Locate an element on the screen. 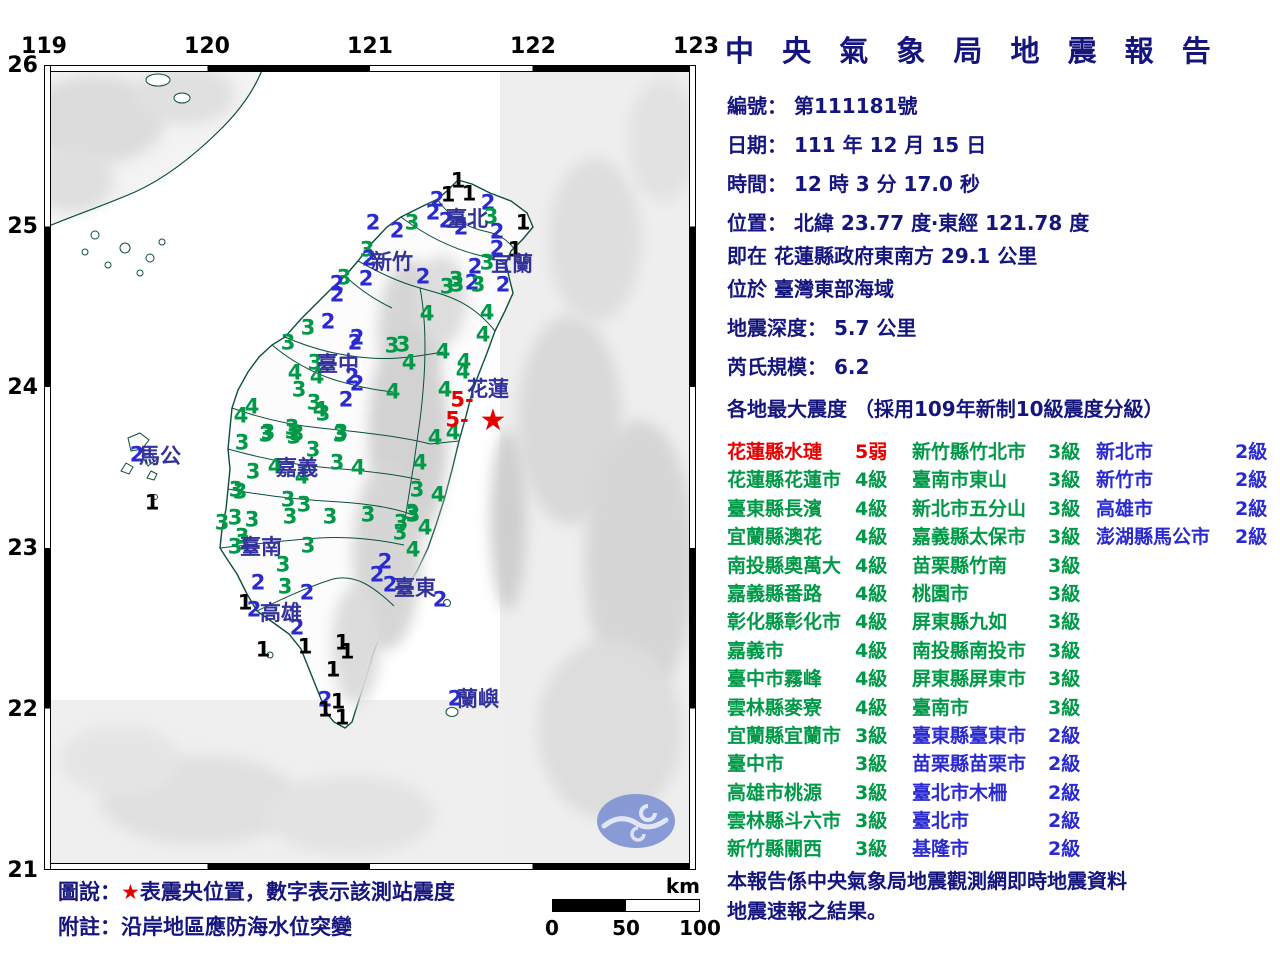 Image resolution: width=1280 pixels, height=960 pixels. station-location: 高雄市桃源 is located at coordinates (775, 792).